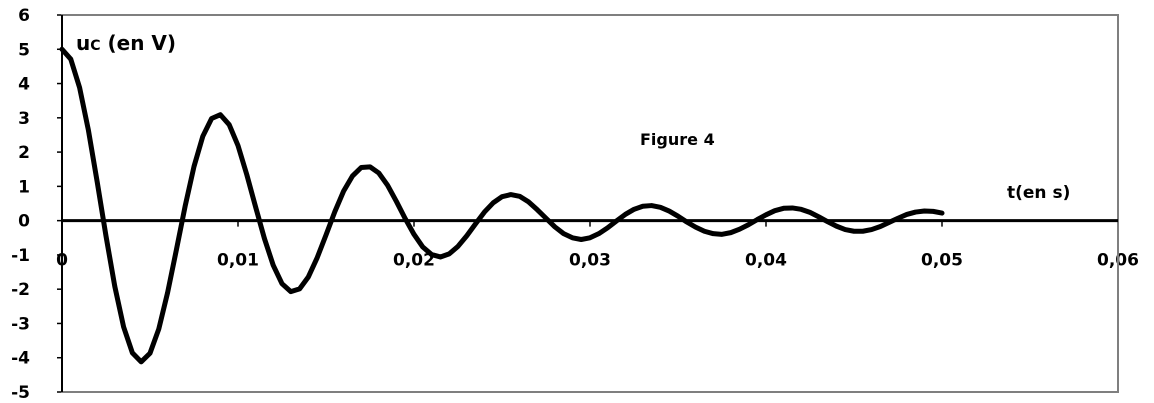 This screenshot has height=403, width=1154. Describe the element at coordinates (20, 324) in the screenshot. I see `y-tick-label: -3` at that location.